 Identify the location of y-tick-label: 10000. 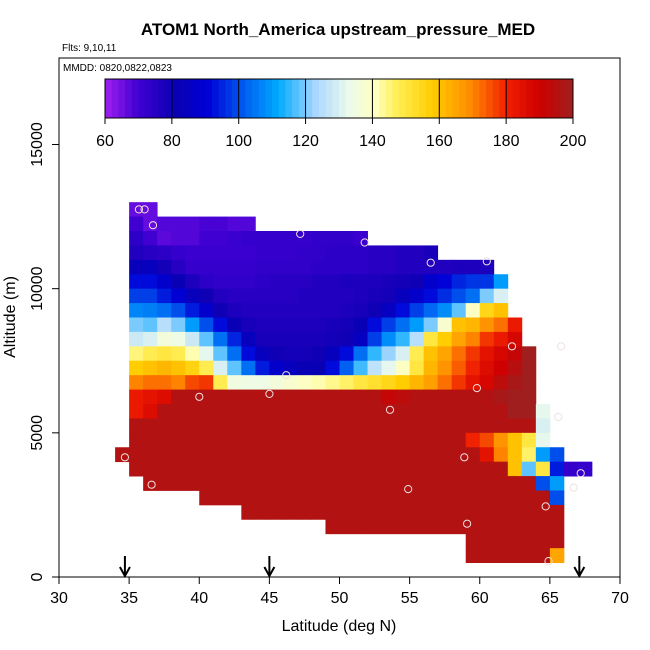
(37, 288).